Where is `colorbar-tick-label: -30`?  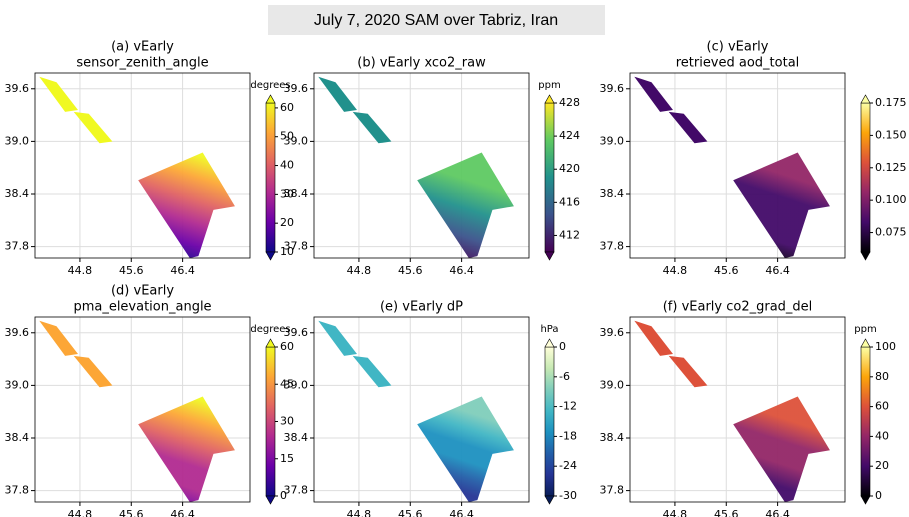
colorbar-tick-label: -30 is located at coordinates (568, 495).